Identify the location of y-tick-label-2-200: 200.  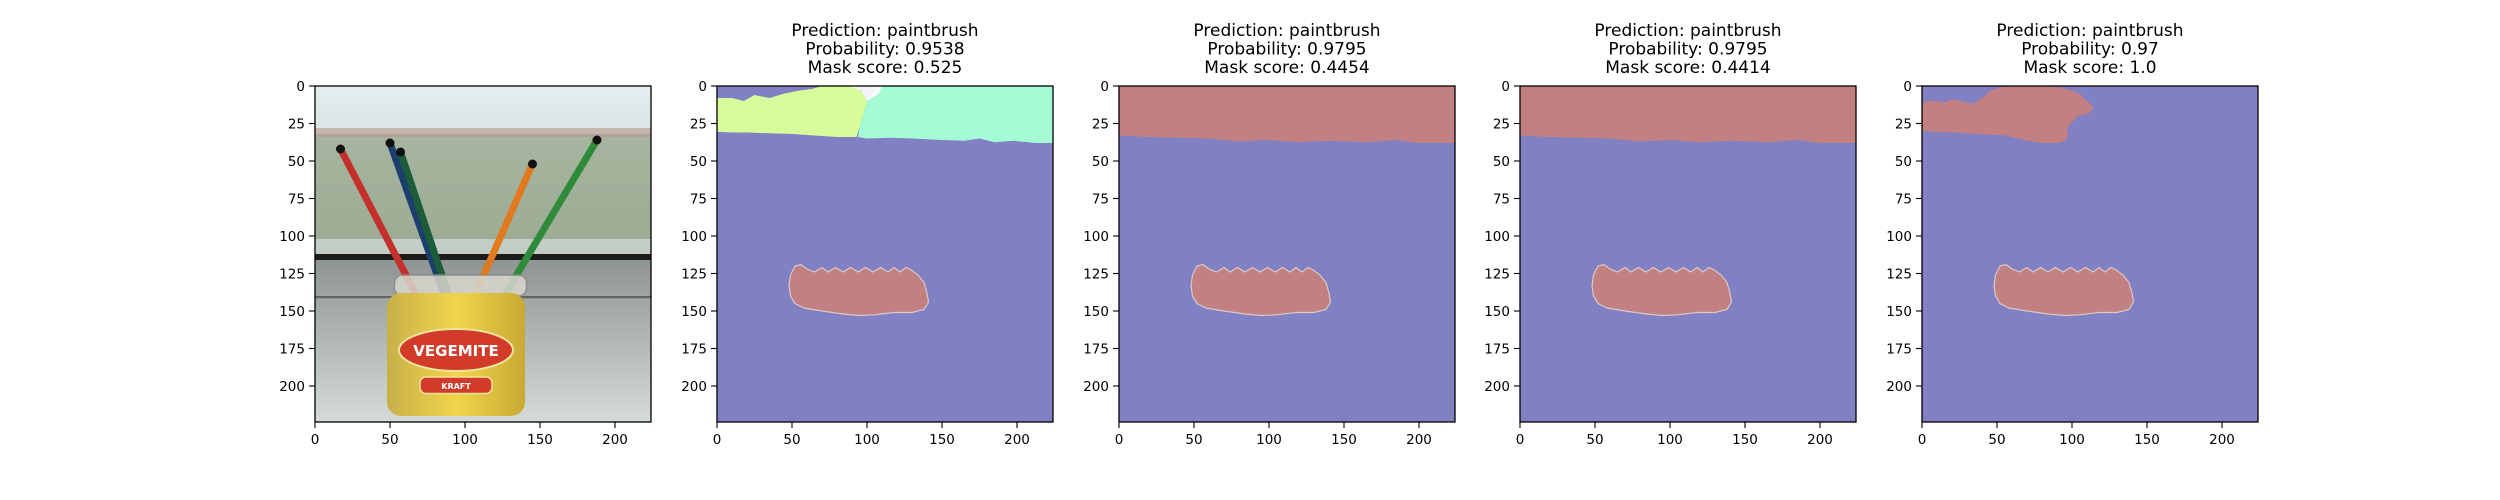
(694, 387).